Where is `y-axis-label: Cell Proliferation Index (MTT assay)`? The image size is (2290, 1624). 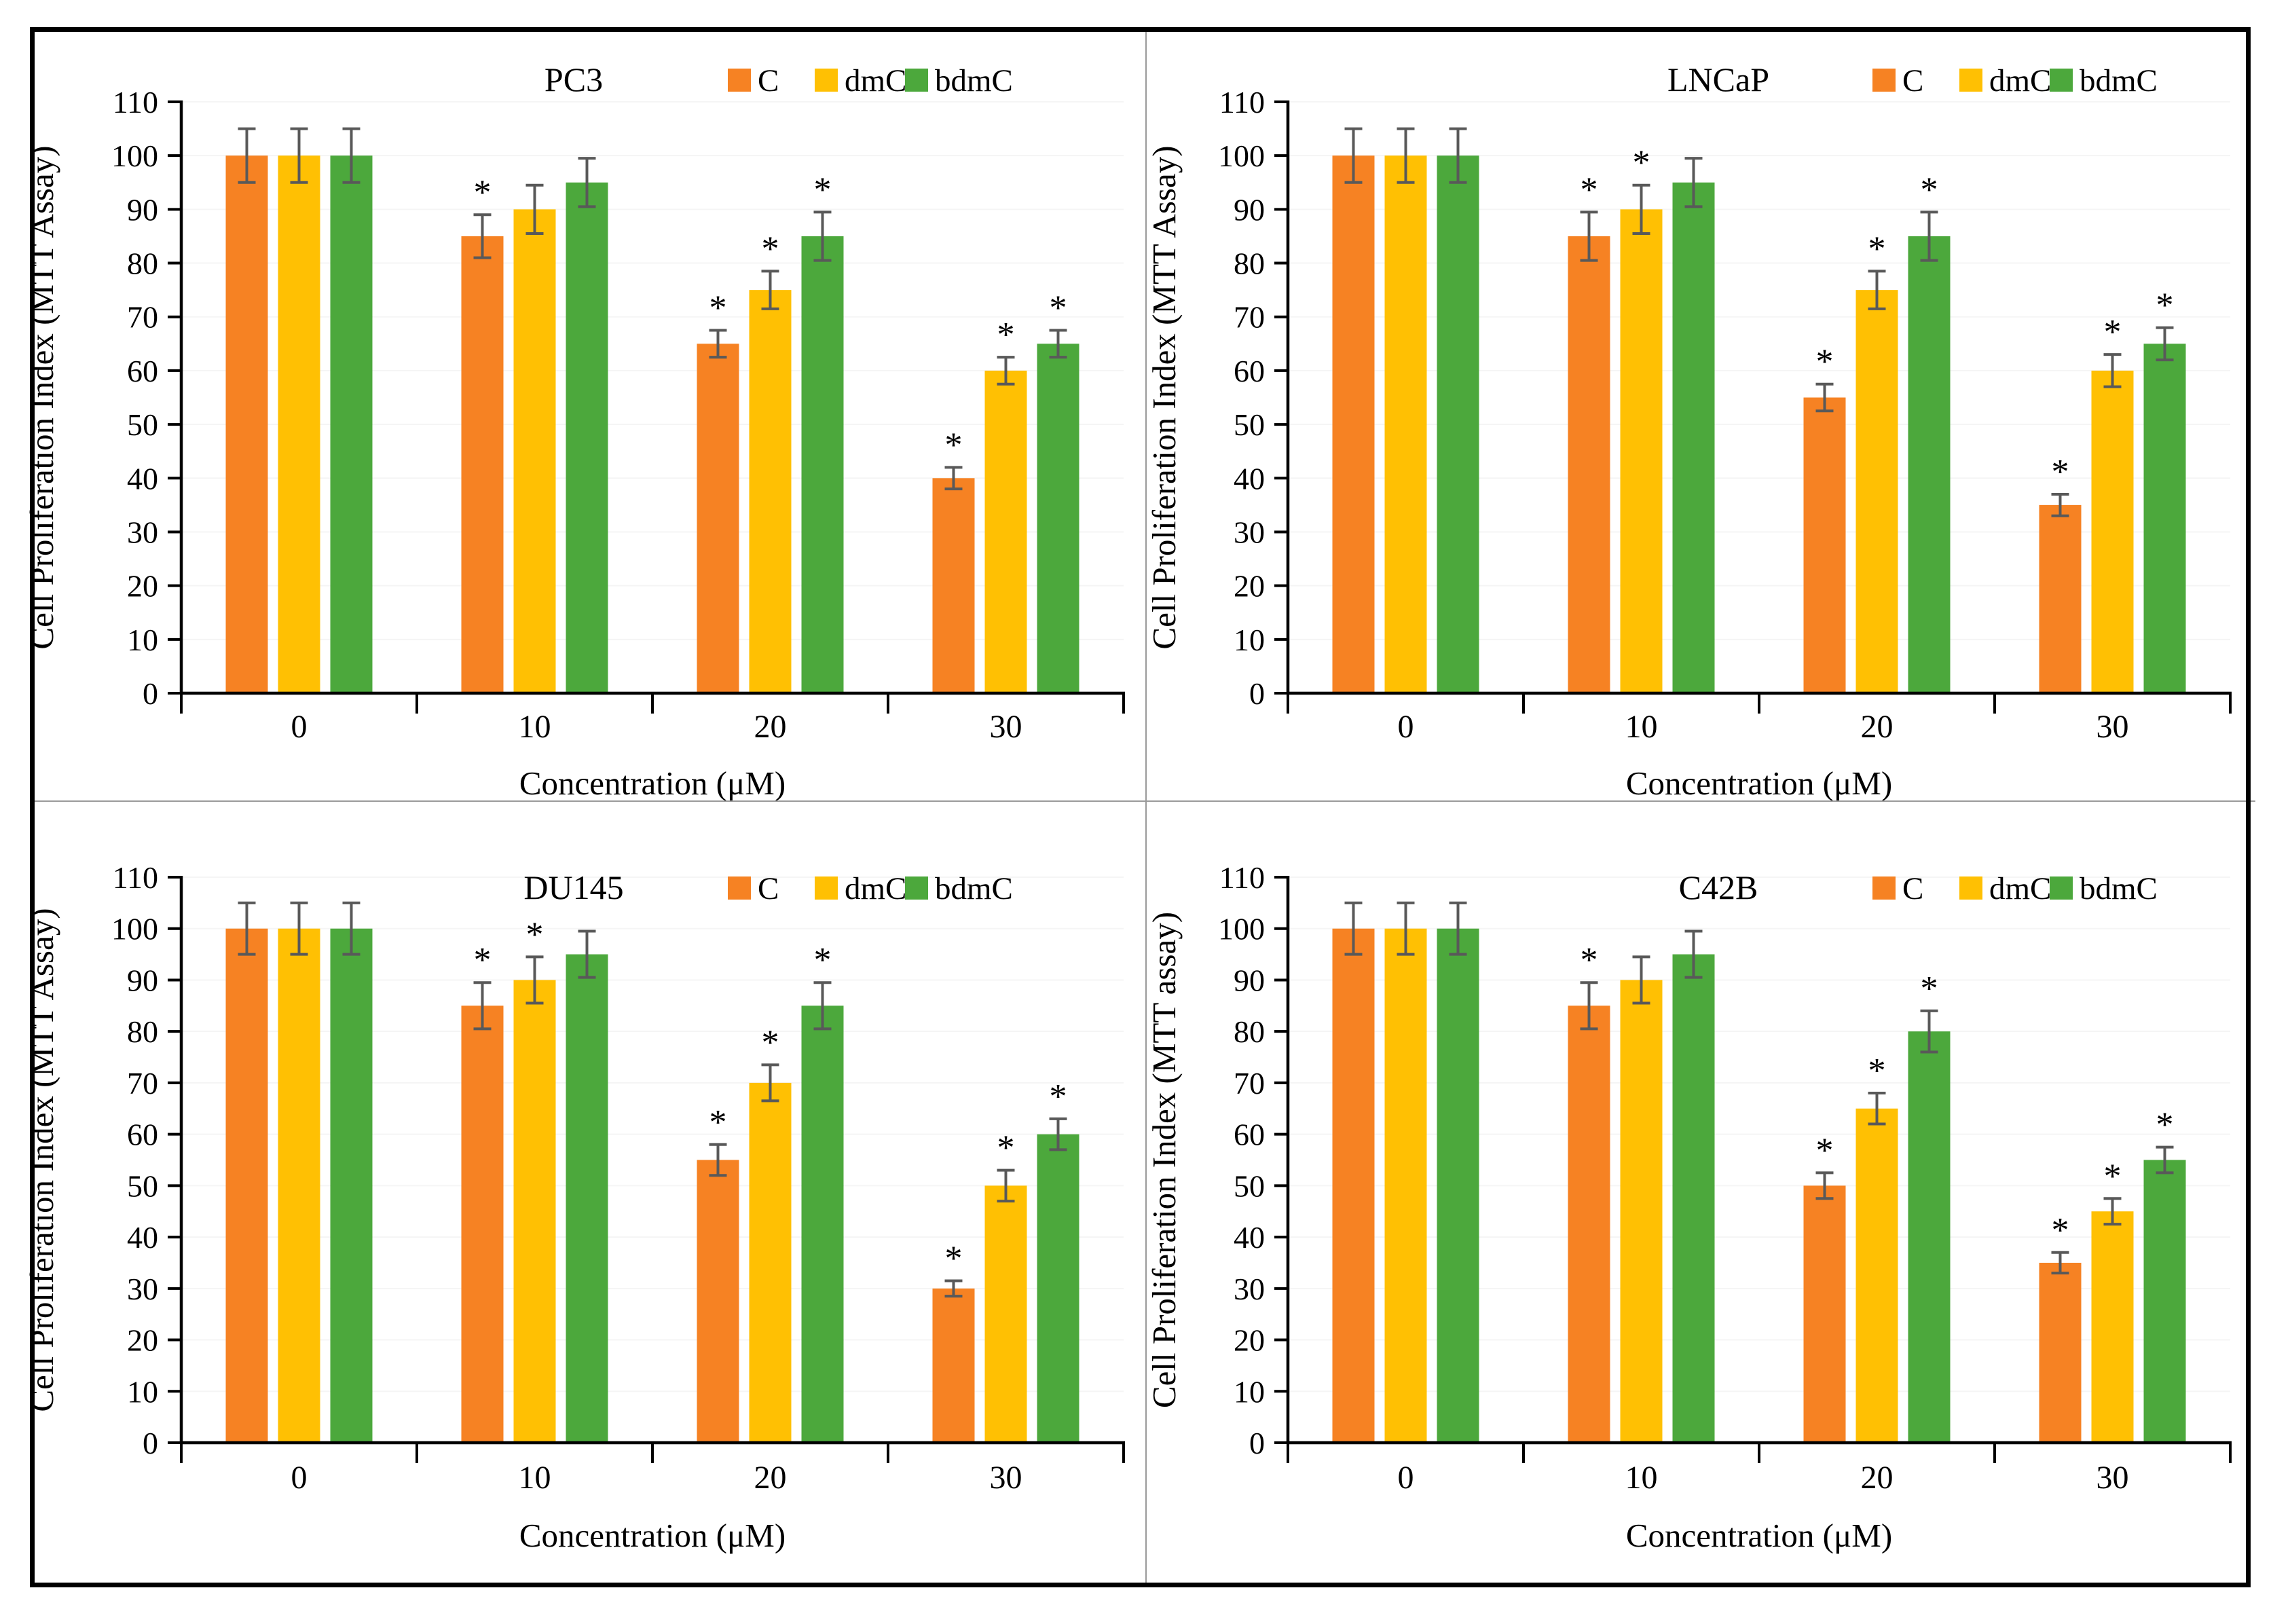
y-axis-label: Cell Proliferation Index (MTT assay) is located at coordinates (1164, 1160).